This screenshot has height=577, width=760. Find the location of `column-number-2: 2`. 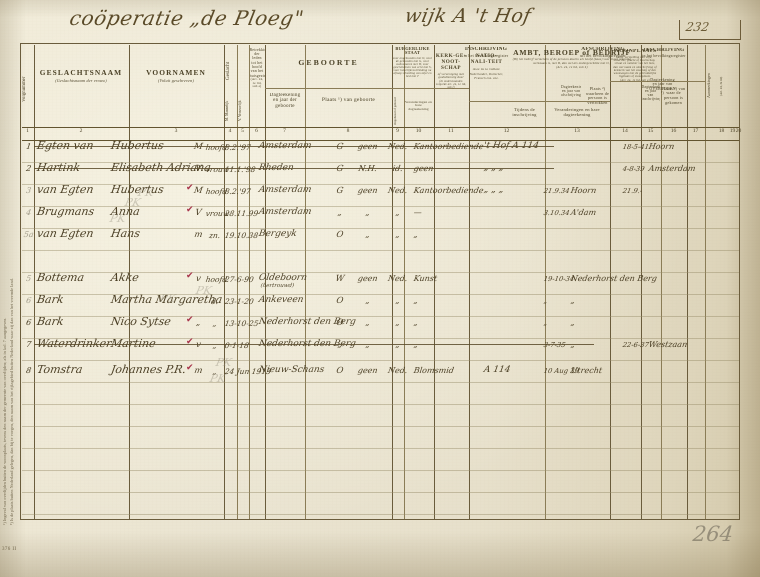

column-number-2: 2 is located at coordinates (81, 131).